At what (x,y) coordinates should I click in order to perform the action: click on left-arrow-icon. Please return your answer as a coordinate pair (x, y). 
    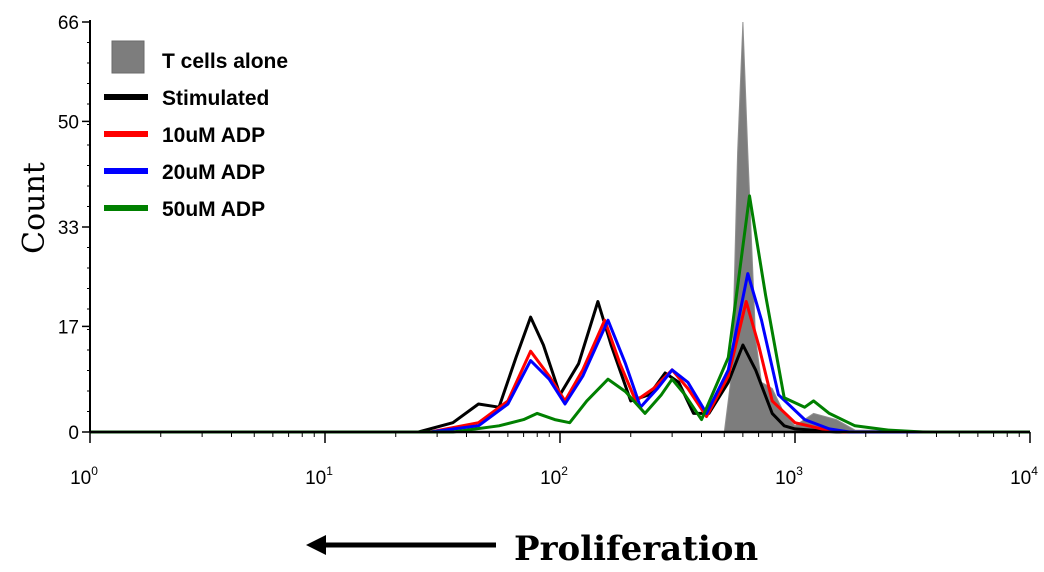
    Looking at the image, I should click on (316, 545).